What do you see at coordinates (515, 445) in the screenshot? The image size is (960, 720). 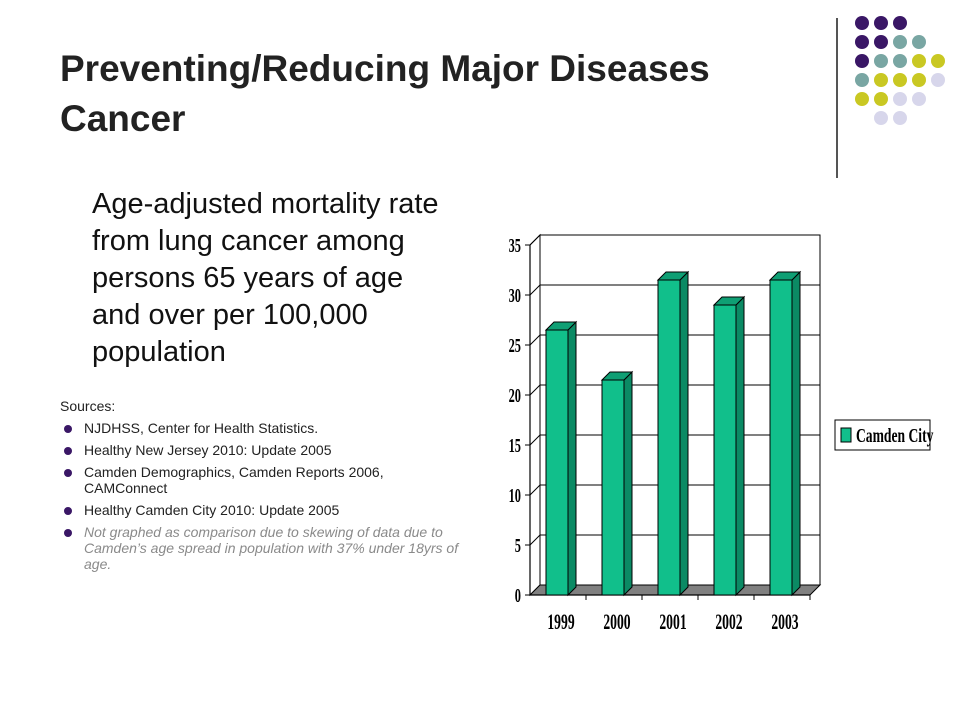 I see `y-tick-label: 15` at bounding box center [515, 445].